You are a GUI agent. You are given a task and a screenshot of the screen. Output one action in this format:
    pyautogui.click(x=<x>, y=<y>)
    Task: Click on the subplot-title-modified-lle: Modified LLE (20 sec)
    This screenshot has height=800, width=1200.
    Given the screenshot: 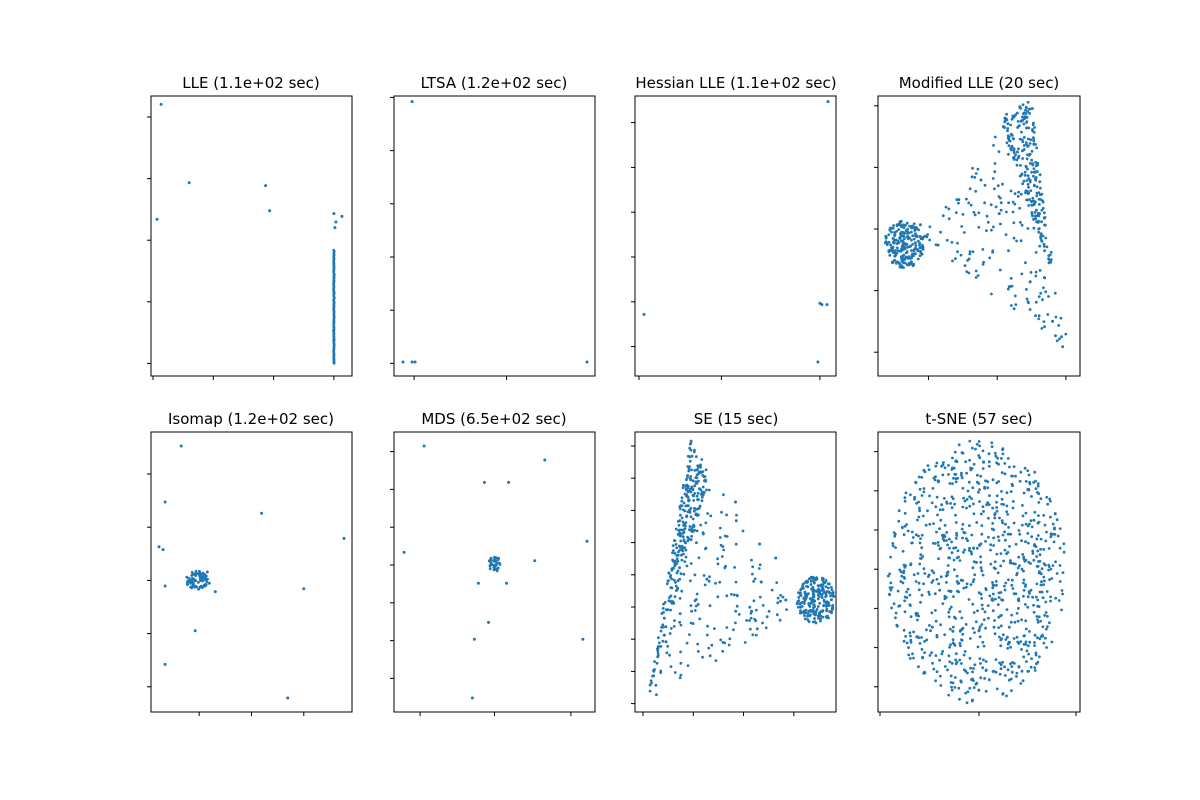 What is the action you would take?
    pyautogui.click(x=979, y=83)
    